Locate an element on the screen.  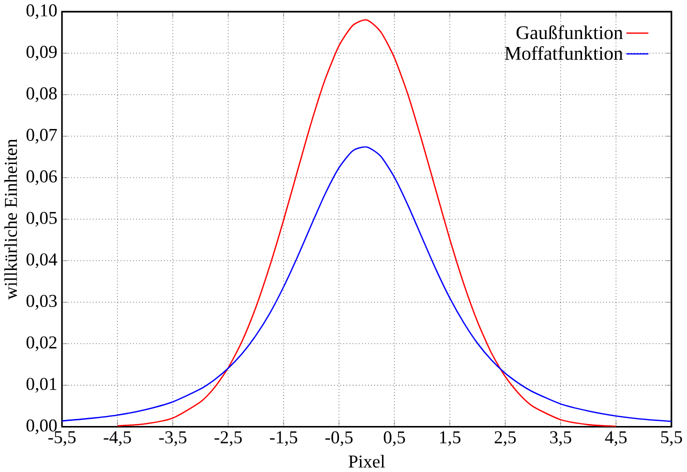
x-tick-label: 2,5 is located at coordinates (505, 438).